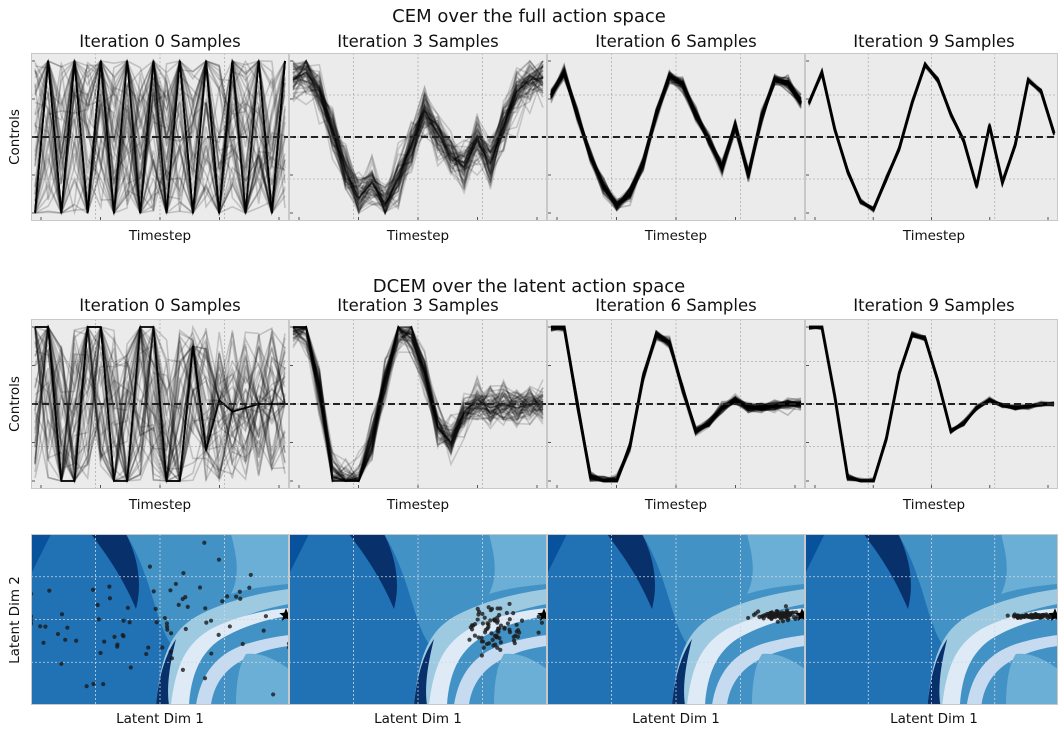 This screenshot has width=1058, height=730. What do you see at coordinates (160, 505) in the screenshot?
I see `x-axis-label: Timestep` at bounding box center [160, 505].